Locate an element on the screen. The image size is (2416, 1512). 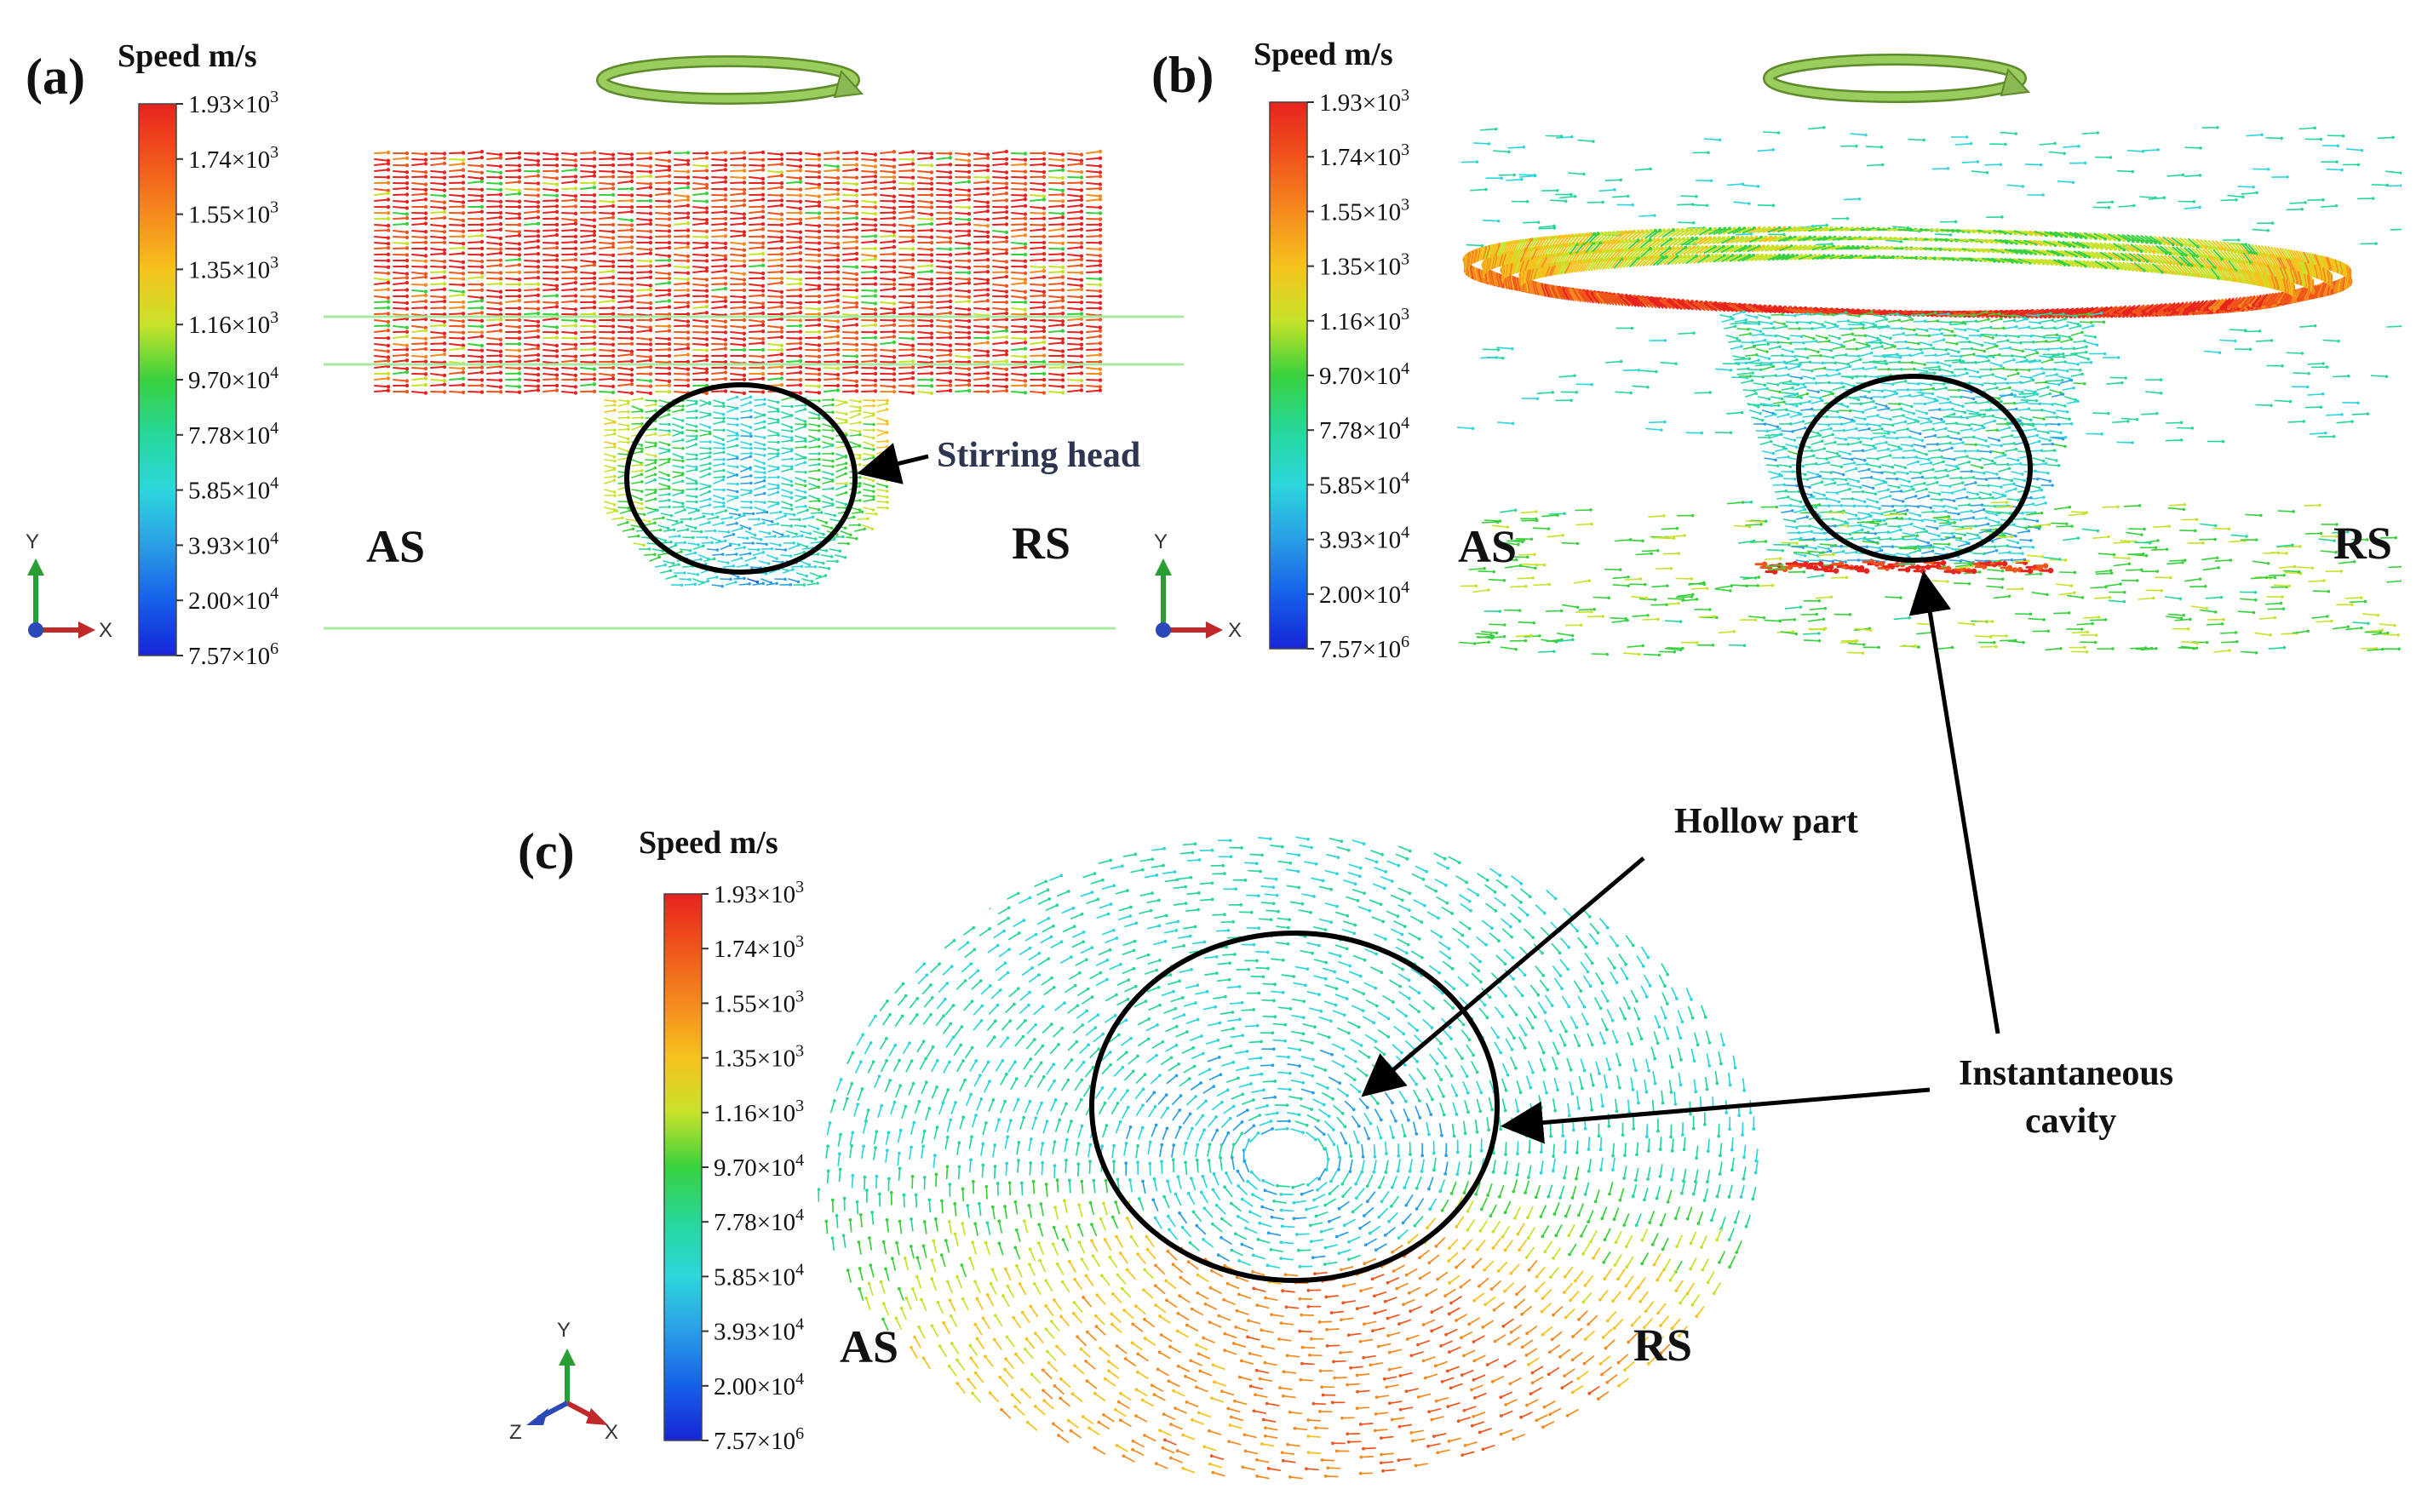
cavity-circle-b is located at coordinates (1914, 468).